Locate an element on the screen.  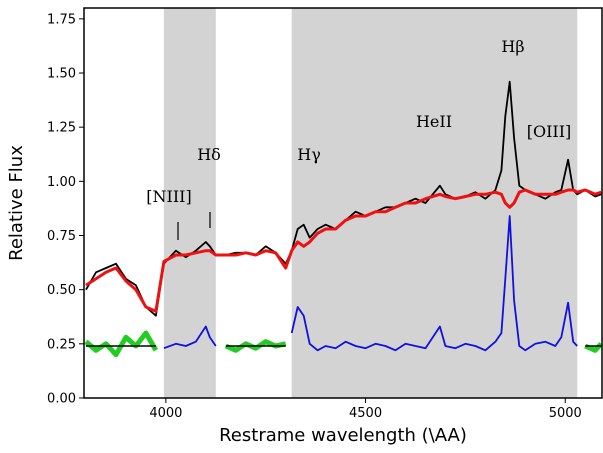
line-annotation: [NIII] is located at coordinates (168, 196).